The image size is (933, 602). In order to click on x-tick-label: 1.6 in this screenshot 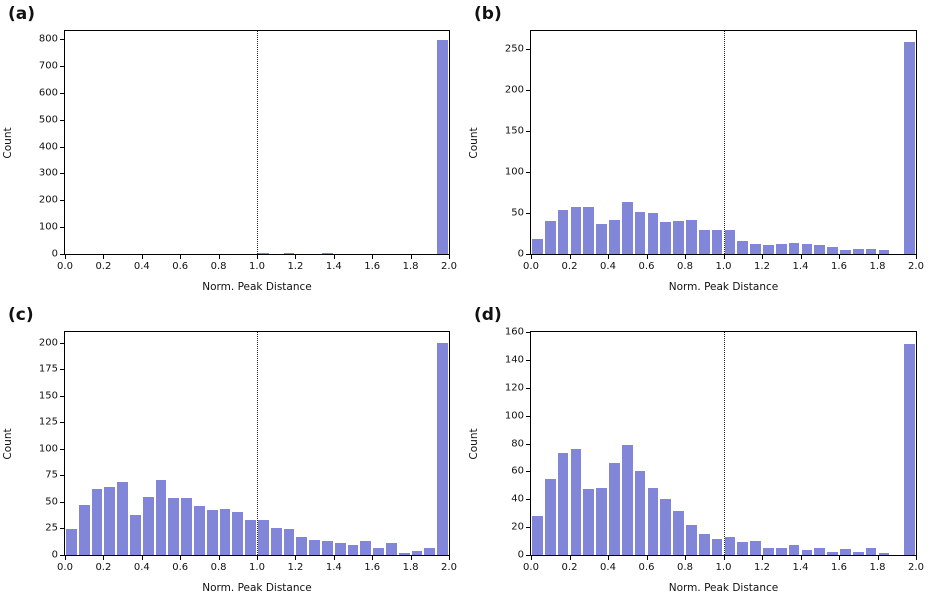, I will do `click(372, 266)`.